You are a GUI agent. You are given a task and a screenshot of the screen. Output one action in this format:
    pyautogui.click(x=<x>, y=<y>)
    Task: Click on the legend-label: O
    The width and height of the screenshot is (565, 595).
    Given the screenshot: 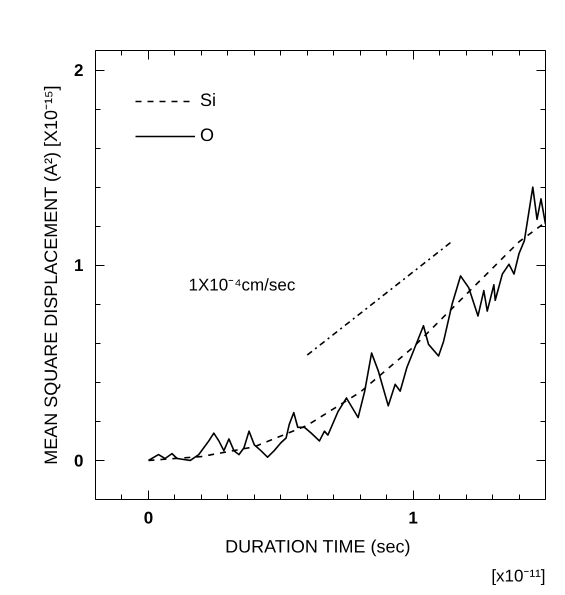 What is the action you would take?
    pyautogui.click(x=208, y=135)
    